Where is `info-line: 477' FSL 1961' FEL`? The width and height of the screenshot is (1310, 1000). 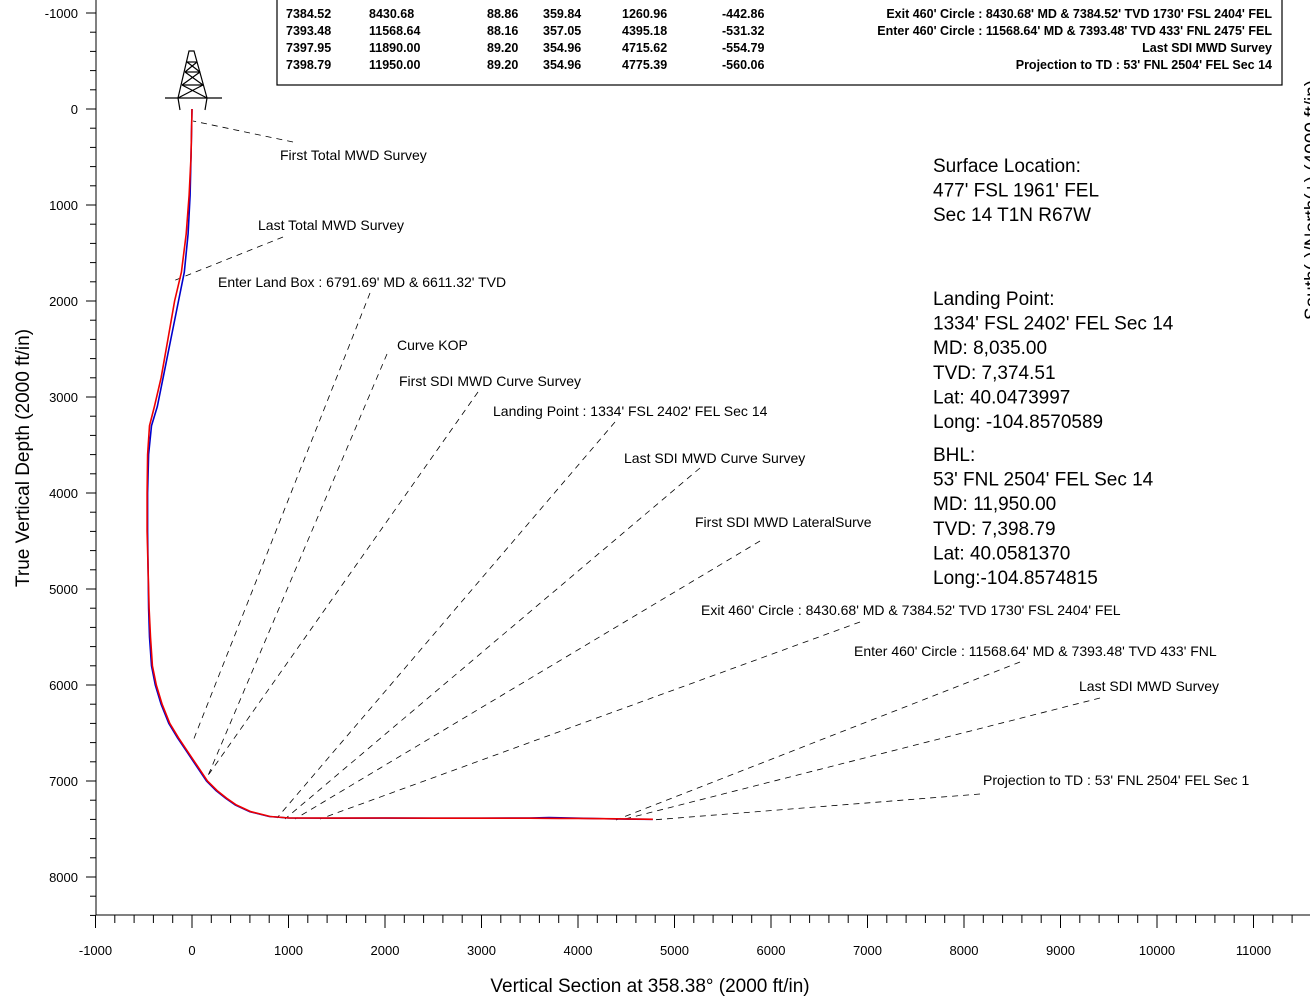
info-line: 477' FSL 1961' FEL is located at coordinates (1016, 191).